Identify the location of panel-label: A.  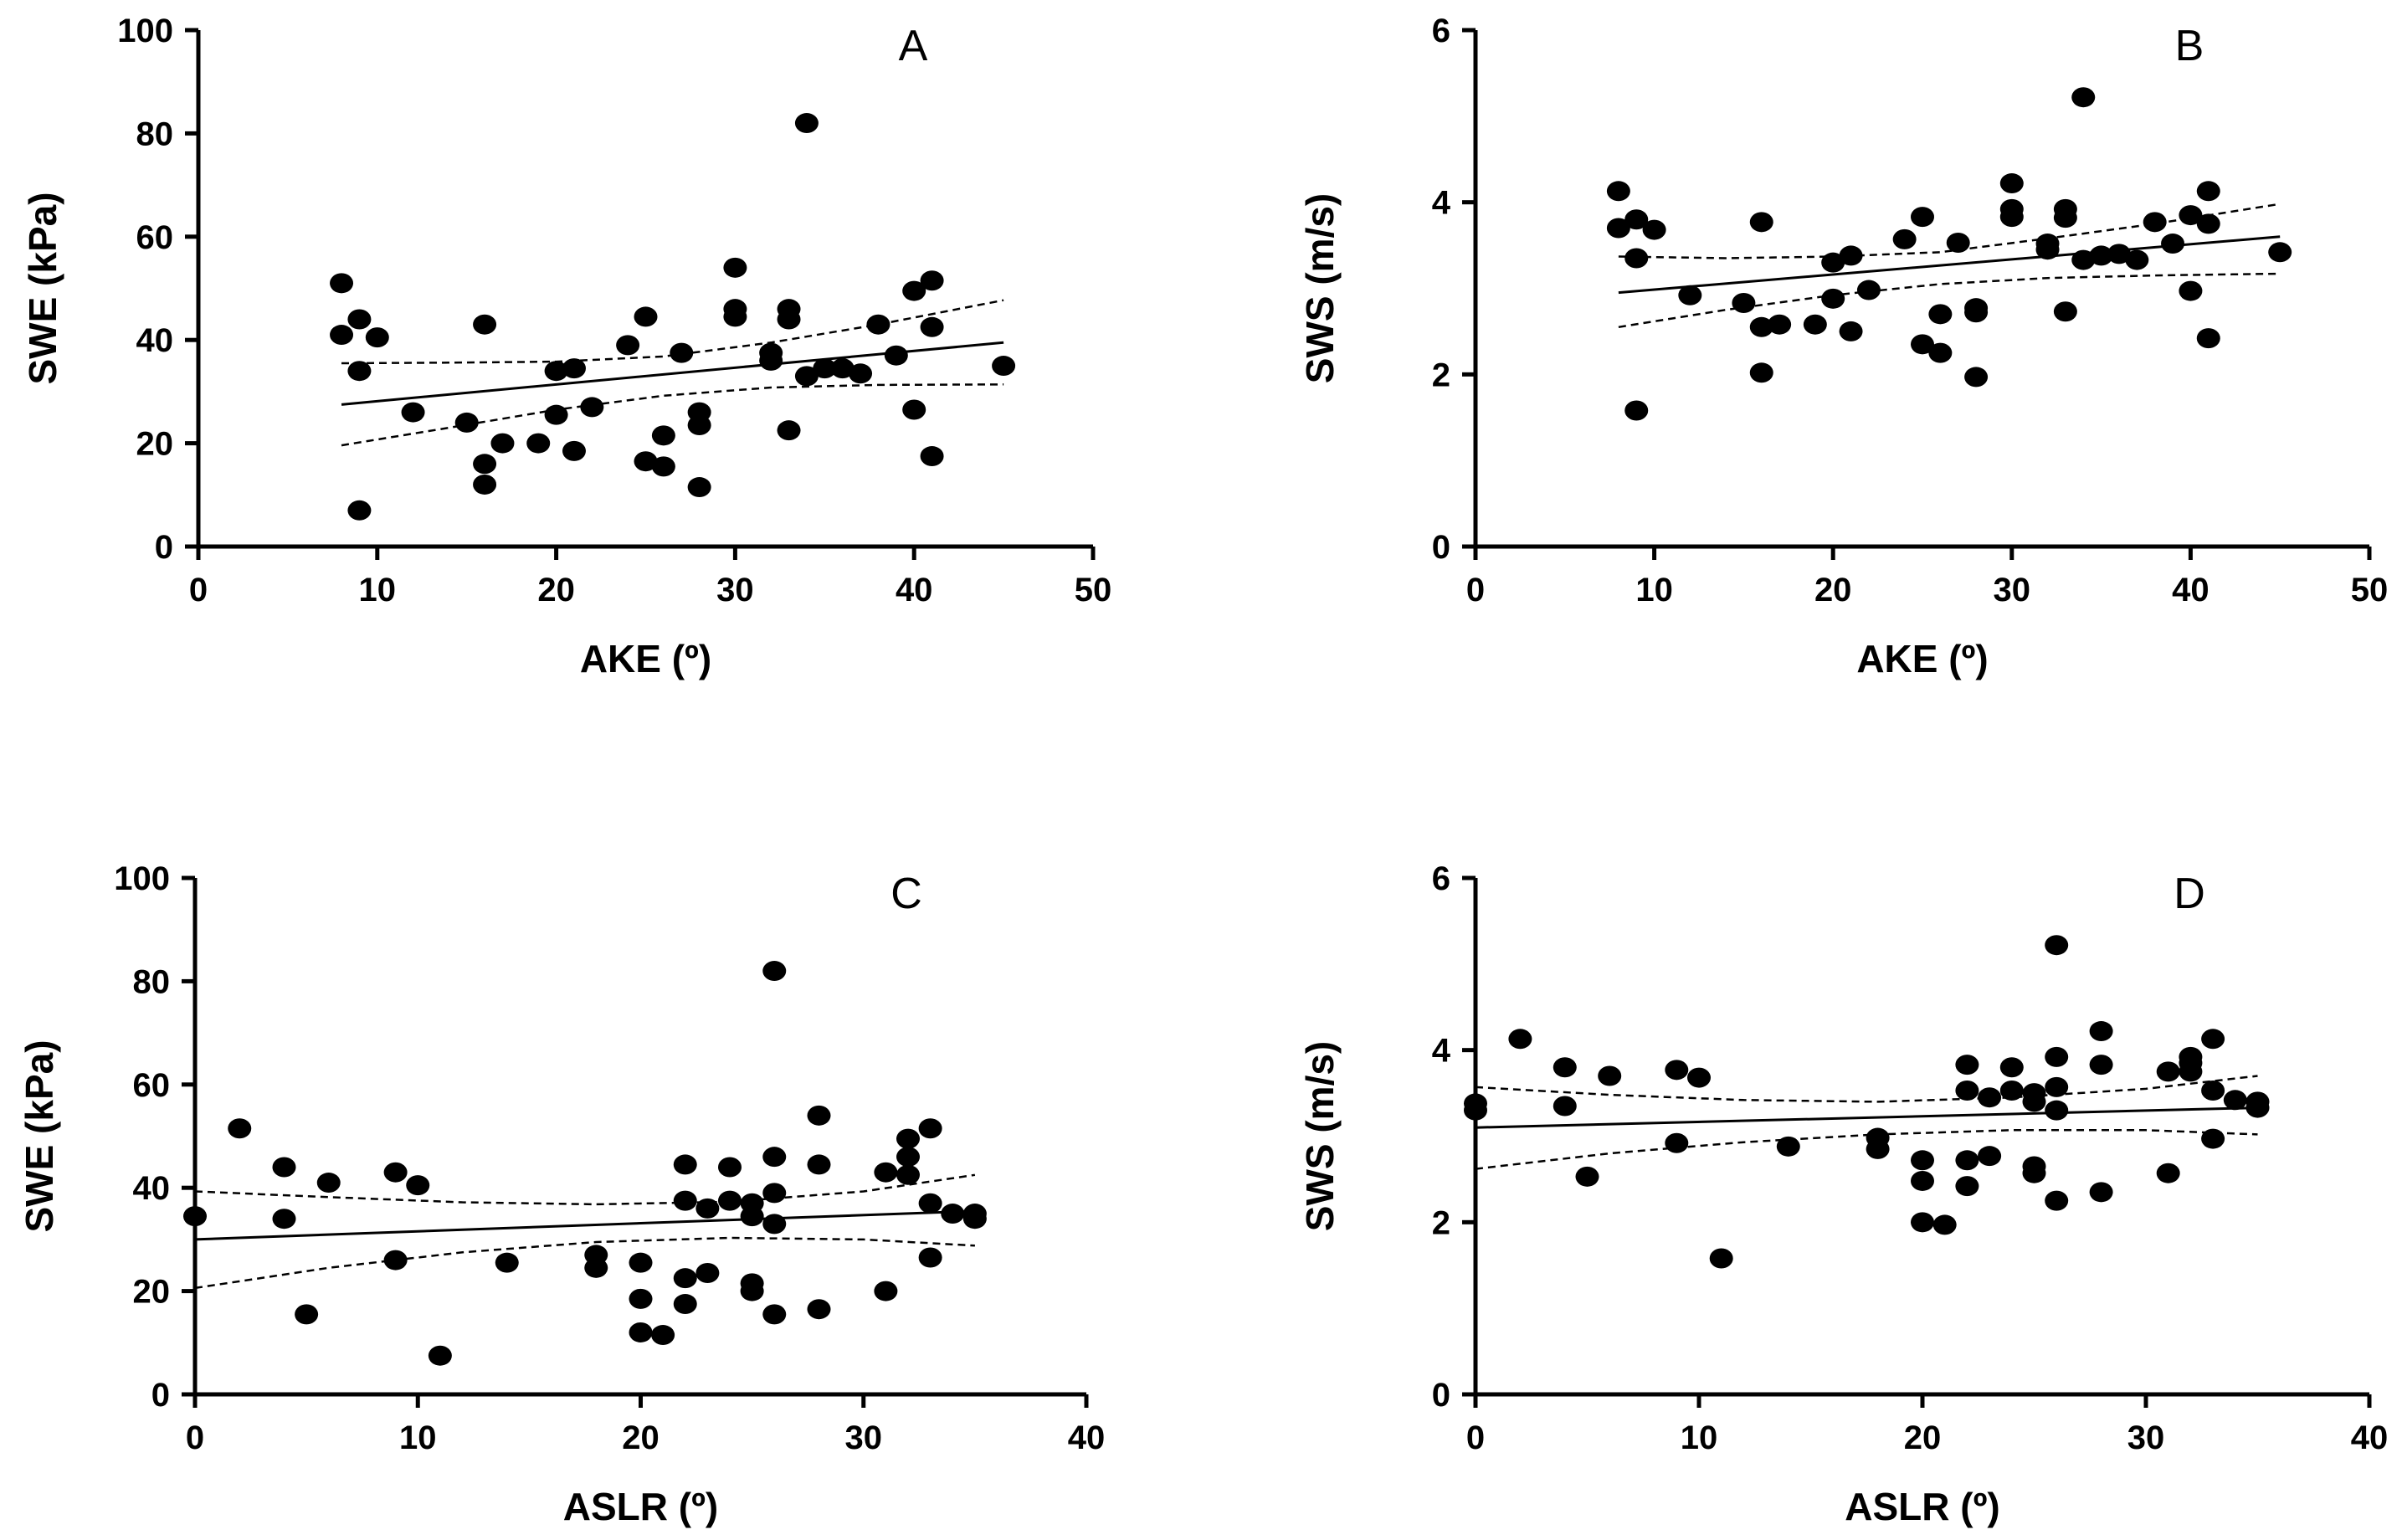
(914, 46).